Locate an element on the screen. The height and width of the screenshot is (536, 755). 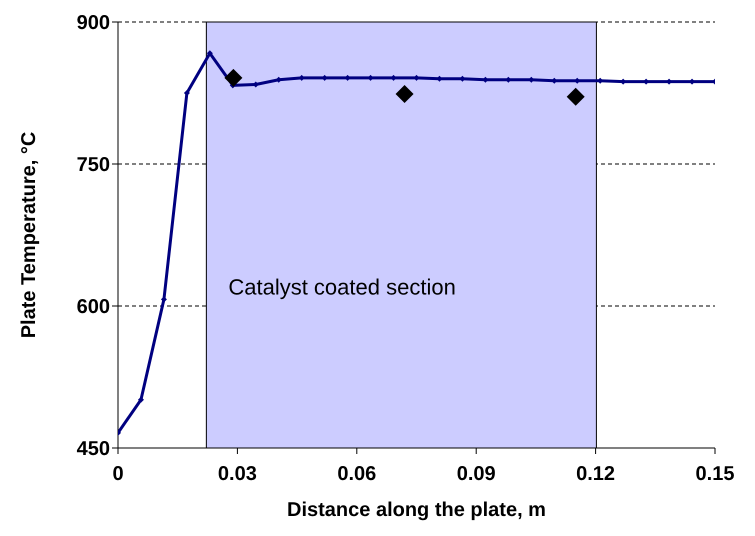
x-tick-label: 0 is located at coordinates (118, 474).